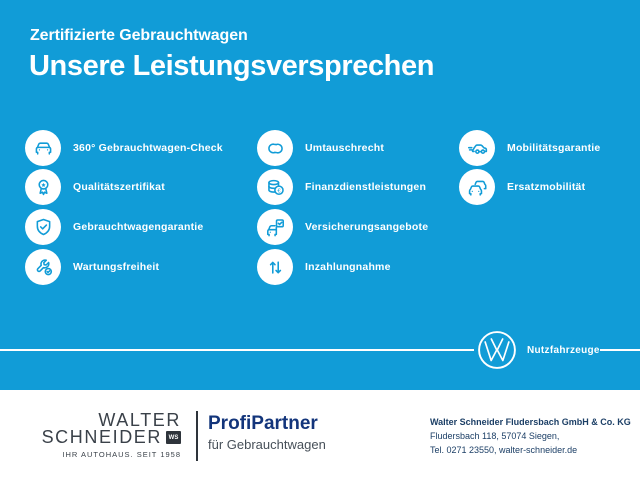 The width and height of the screenshot is (640, 480). I want to click on wrench-check-icon, so click(43, 267).